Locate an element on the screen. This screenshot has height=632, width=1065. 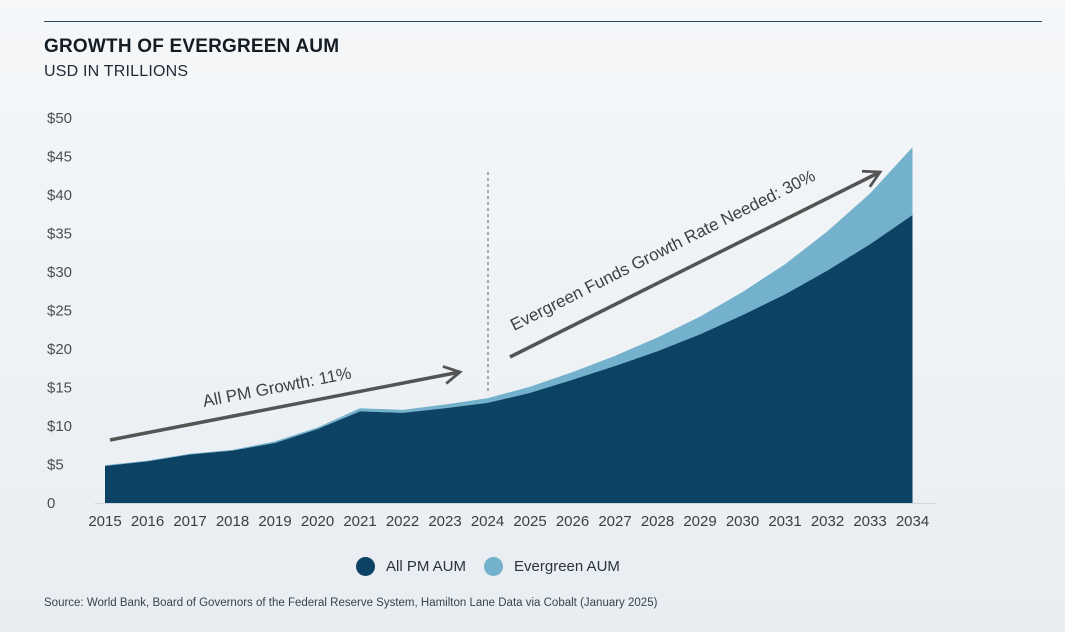
x-tick-label-2034: 2034 is located at coordinates (912, 521).